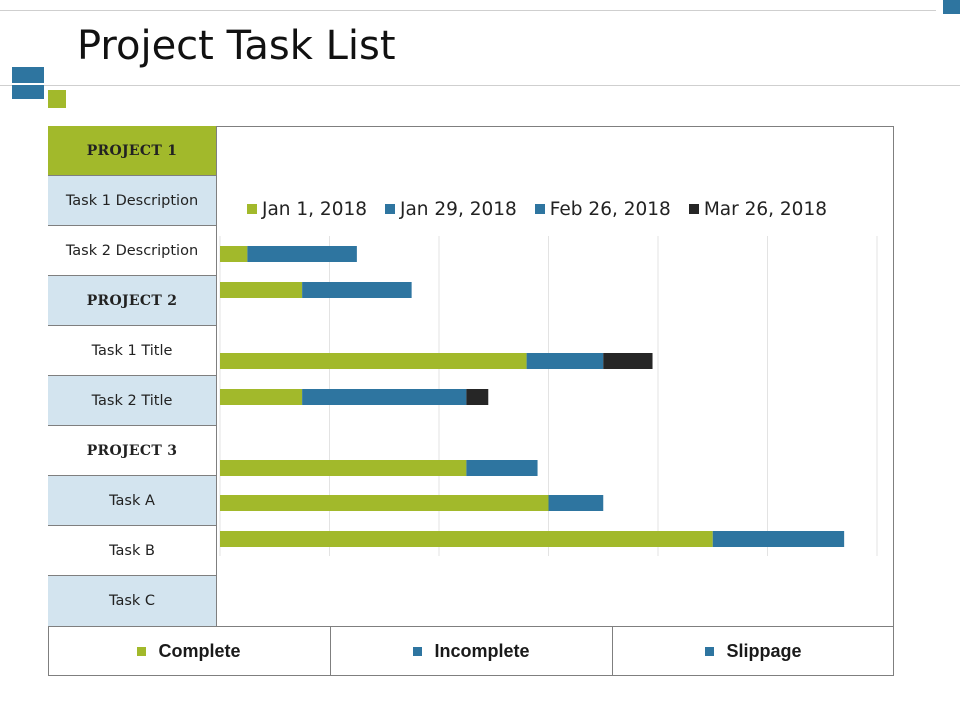  I want to click on row-task-c: Task C, so click(132, 601).